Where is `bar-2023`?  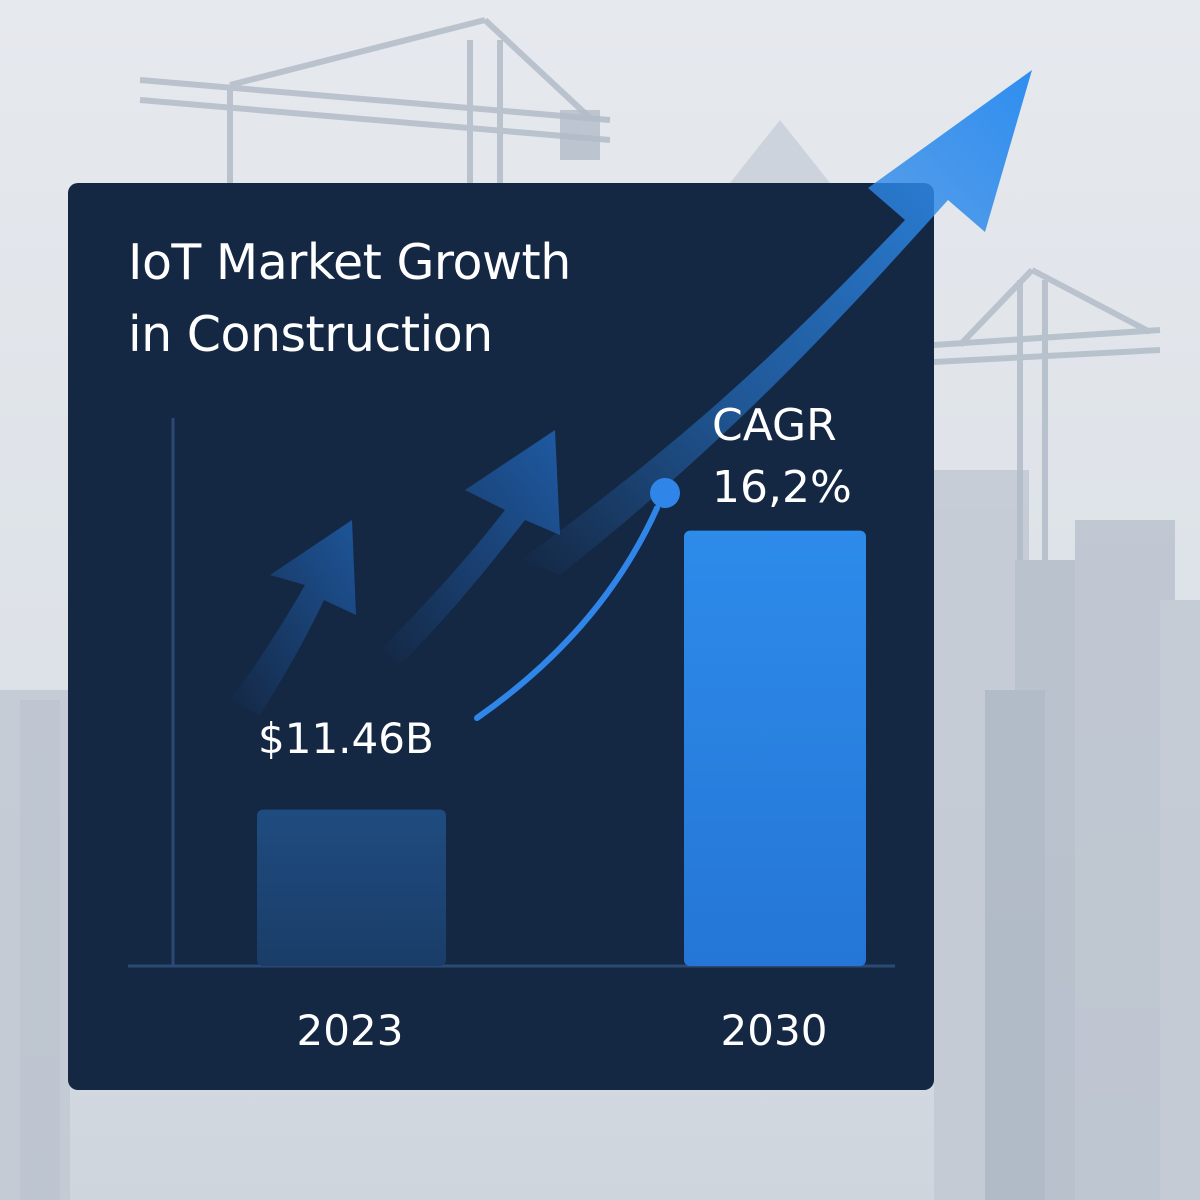 bar-2023 is located at coordinates (351, 887).